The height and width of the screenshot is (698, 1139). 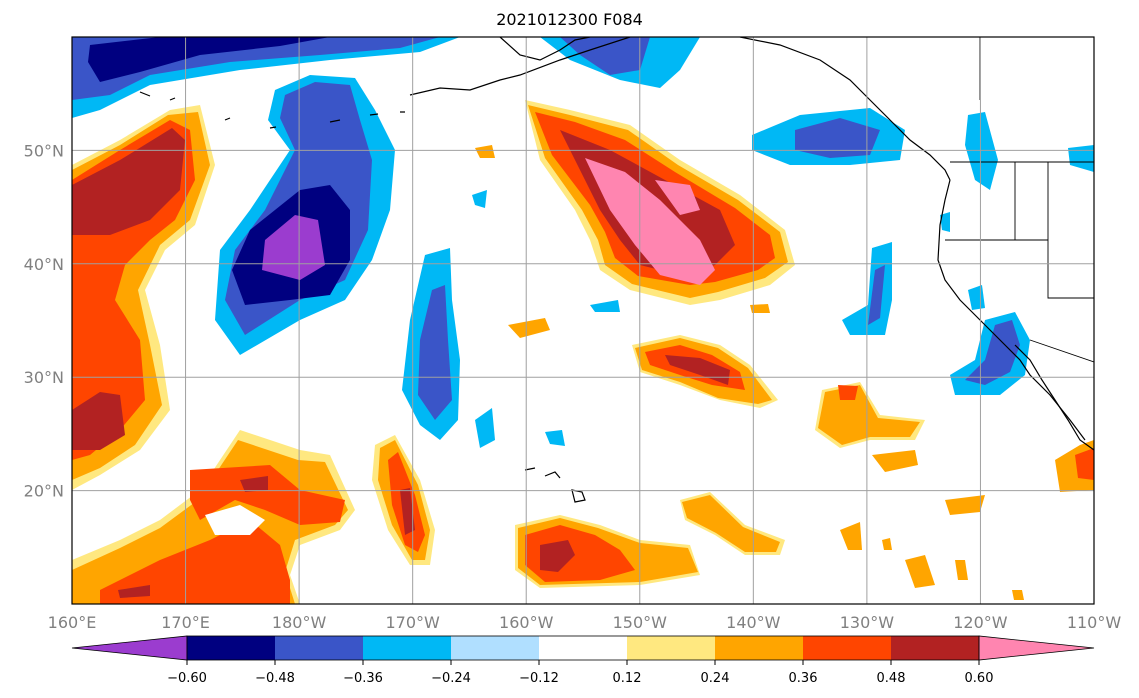 I want to click on alaska-coast, so click(x=520, y=66).